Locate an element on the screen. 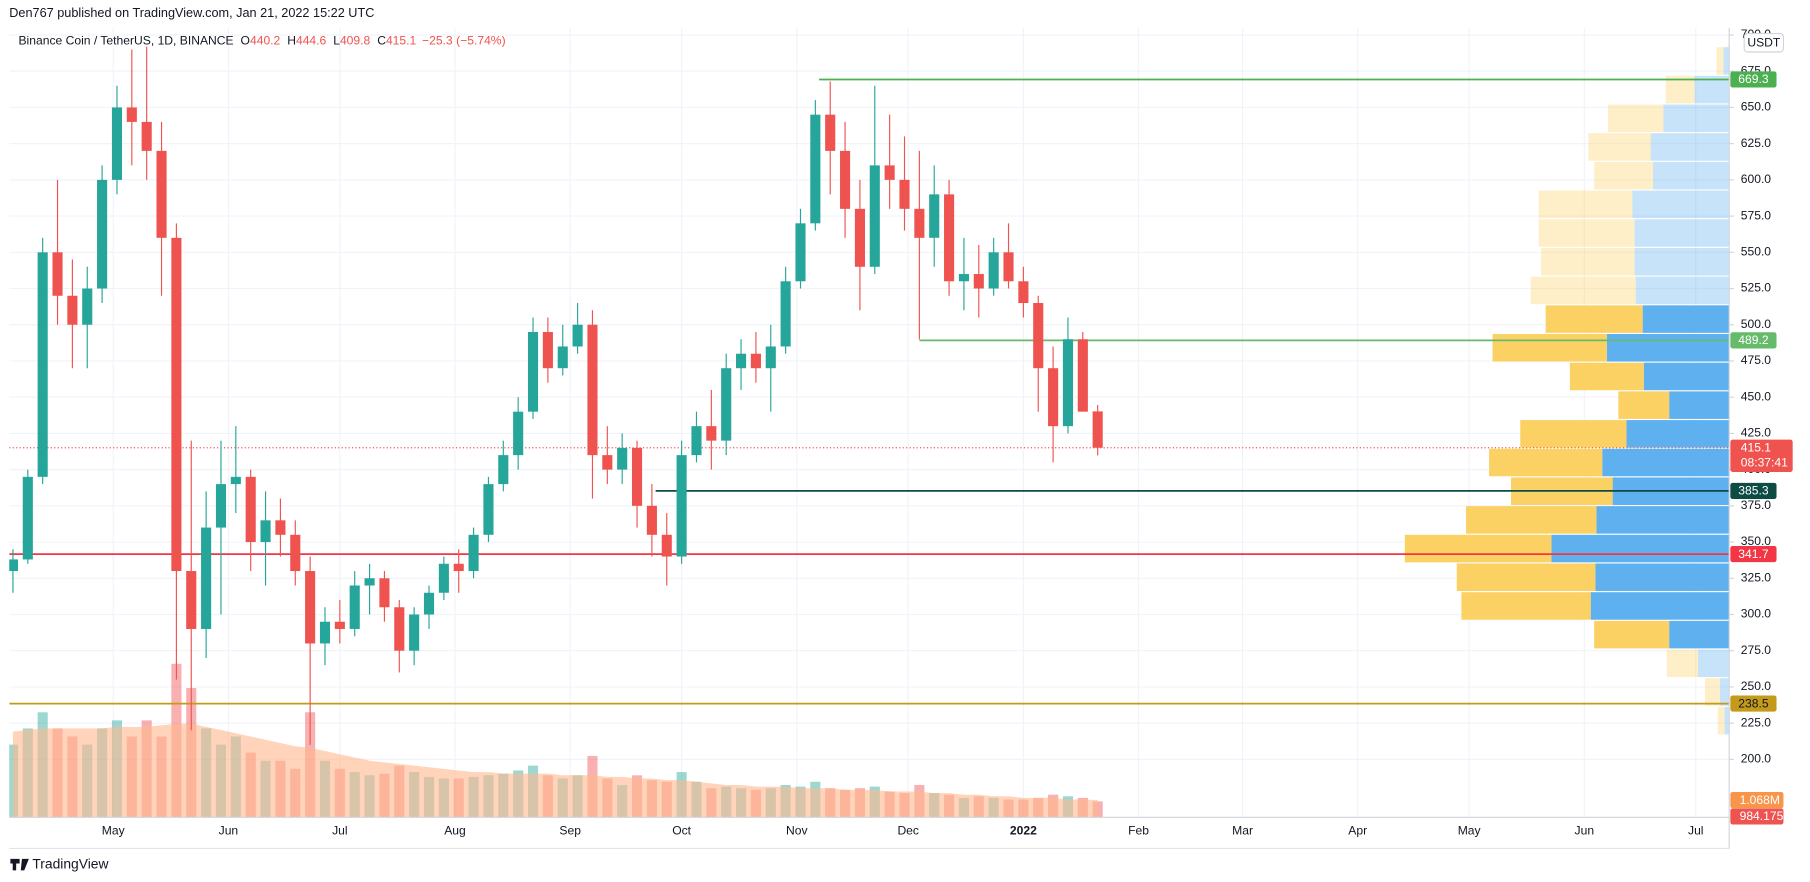 Image resolution: width=1810 pixels, height=882 pixels. y-tick-label: 575.0 is located at coordinates (1756, 215).